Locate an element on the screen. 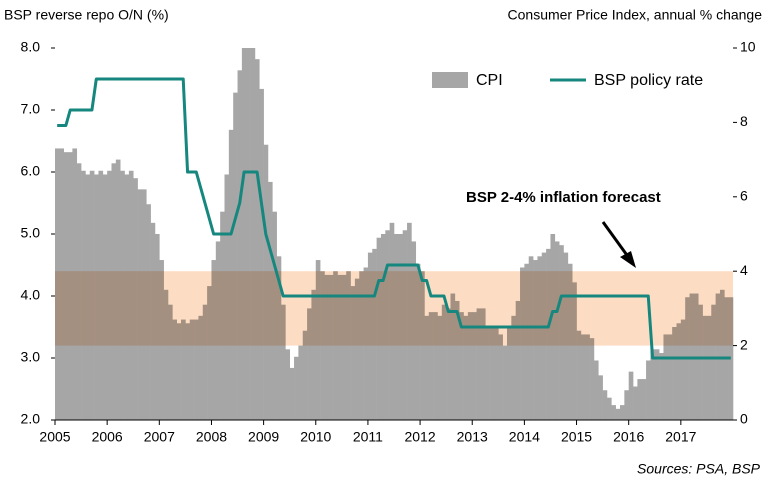 The image size is (775, 485). y-tick-label: 7.0 is located at coordinates (31, 109).